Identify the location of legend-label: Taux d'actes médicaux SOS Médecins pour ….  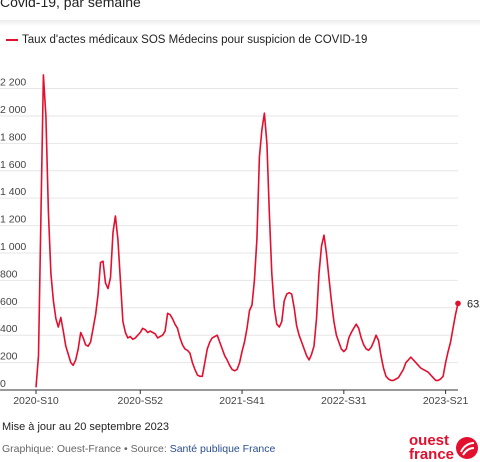
(195, 40).